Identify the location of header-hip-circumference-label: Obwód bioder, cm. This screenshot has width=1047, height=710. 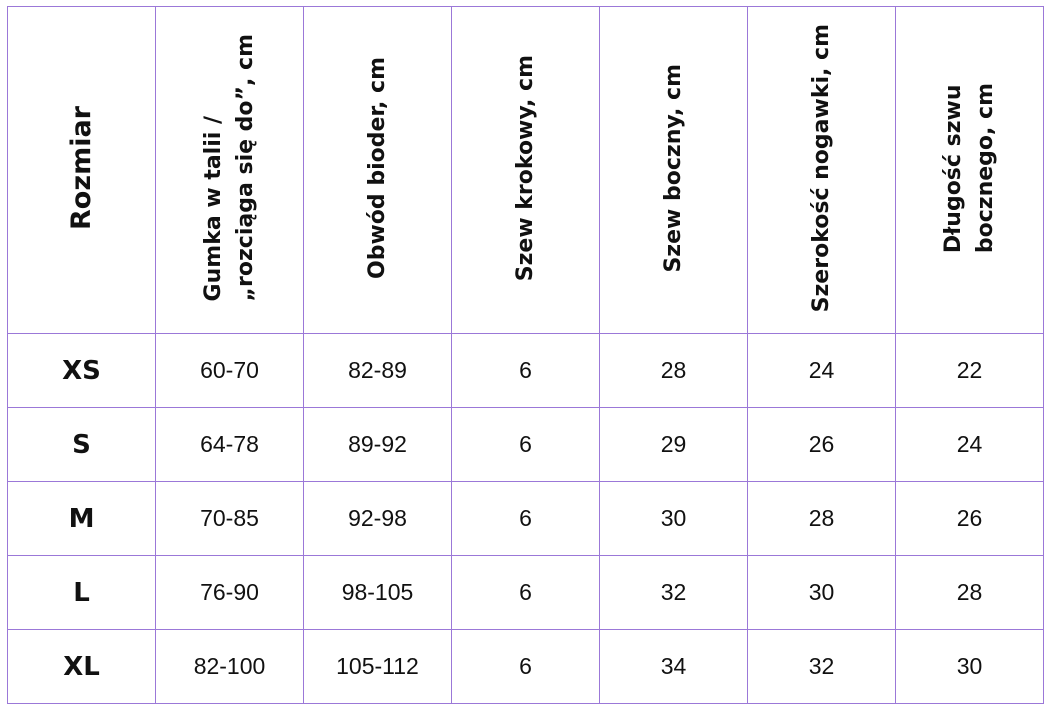
(377, 168).